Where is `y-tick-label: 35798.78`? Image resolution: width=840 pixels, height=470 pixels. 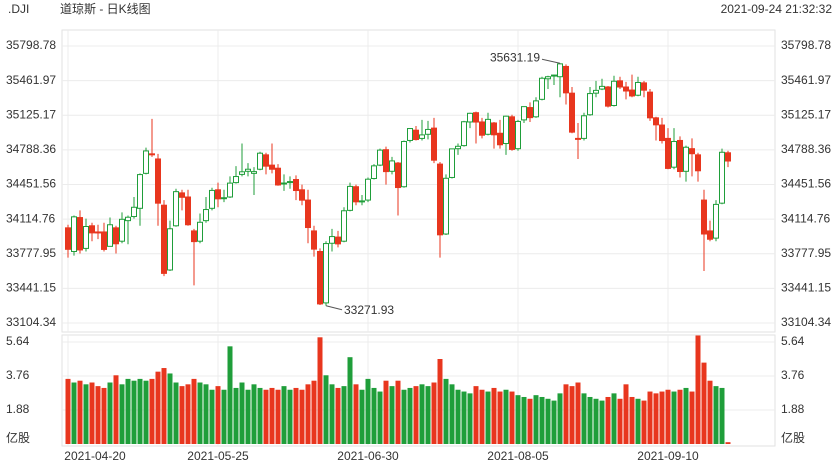 y-tick-label: 35798.78 is located at coordinates (31, 45).